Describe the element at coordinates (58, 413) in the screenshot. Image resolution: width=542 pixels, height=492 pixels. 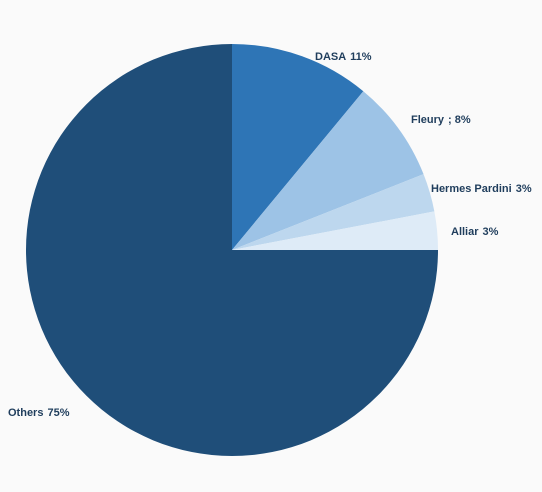
I see `value-label: 75%` at that location.